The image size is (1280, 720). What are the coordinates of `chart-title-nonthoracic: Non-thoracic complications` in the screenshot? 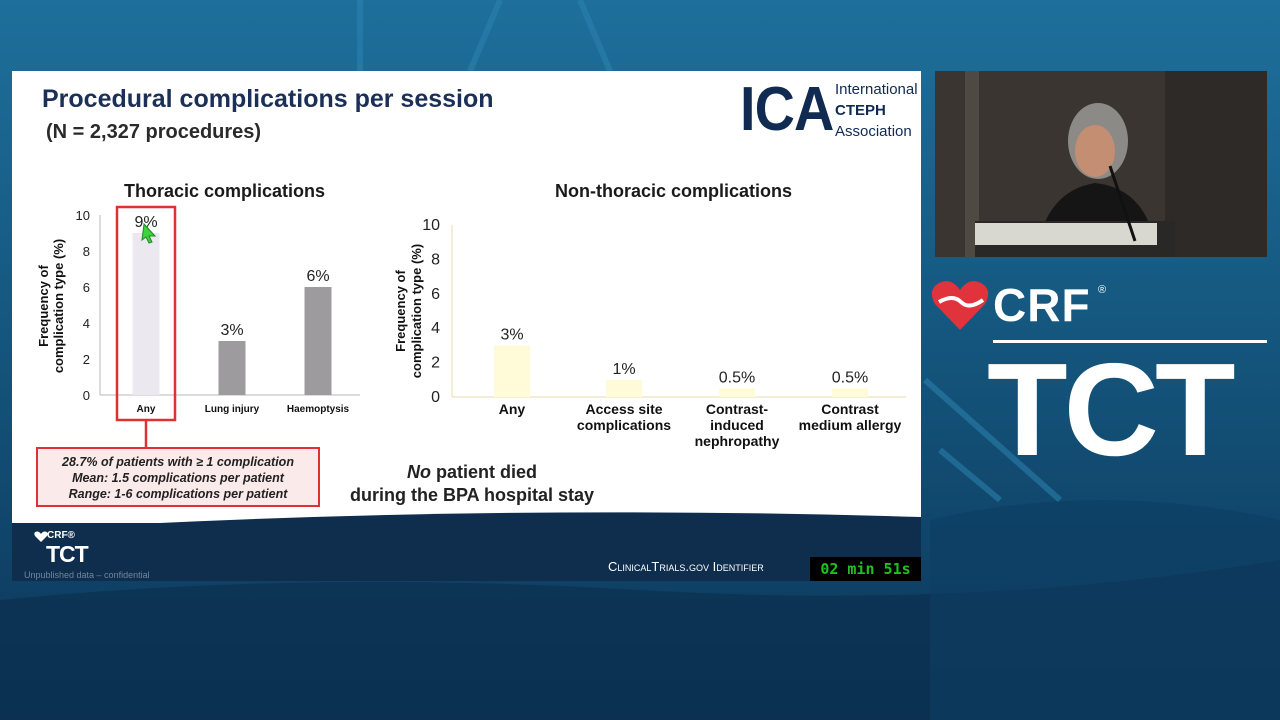 It's located at (674, 191).